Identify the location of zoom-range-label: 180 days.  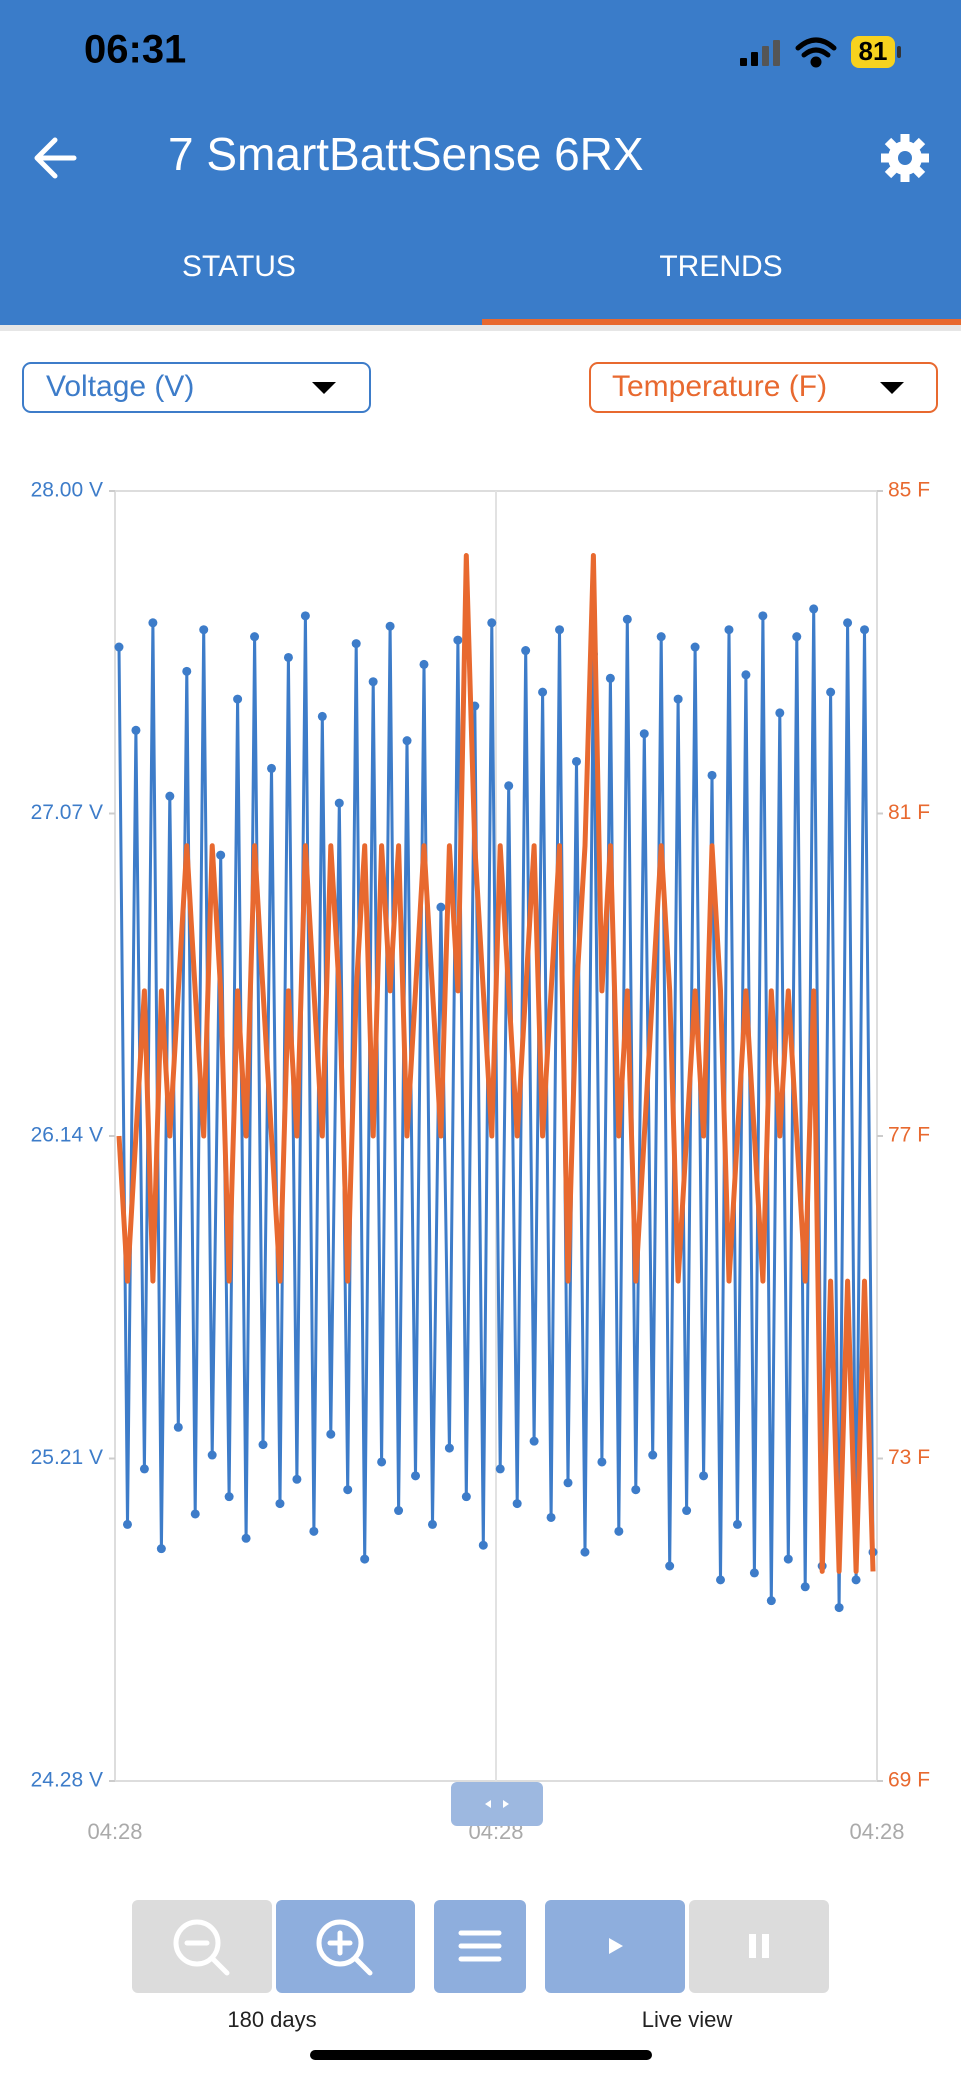
(271, 2019).